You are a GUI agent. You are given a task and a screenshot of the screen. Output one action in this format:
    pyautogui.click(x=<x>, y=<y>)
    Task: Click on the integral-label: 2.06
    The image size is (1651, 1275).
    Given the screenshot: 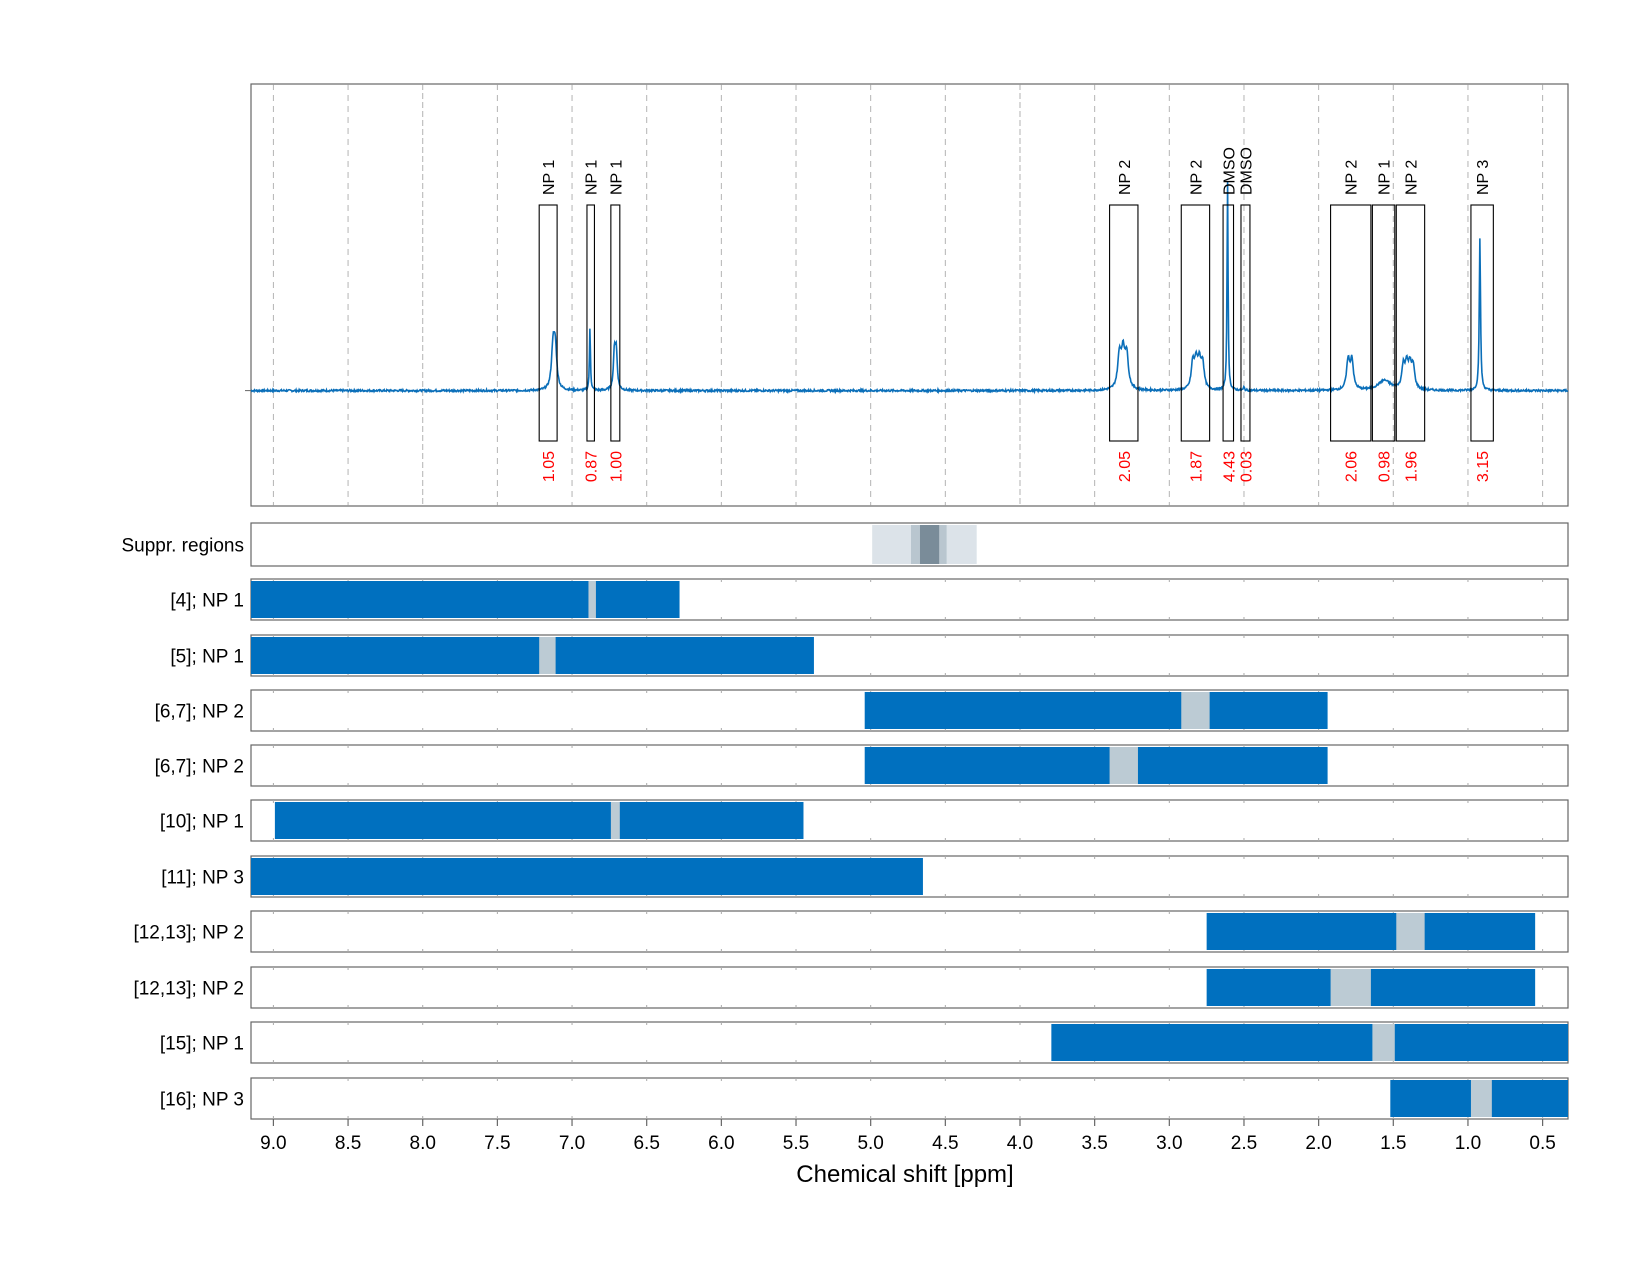 What is the action you would take?
    pyautogui.click(x=1352, y=466)
    